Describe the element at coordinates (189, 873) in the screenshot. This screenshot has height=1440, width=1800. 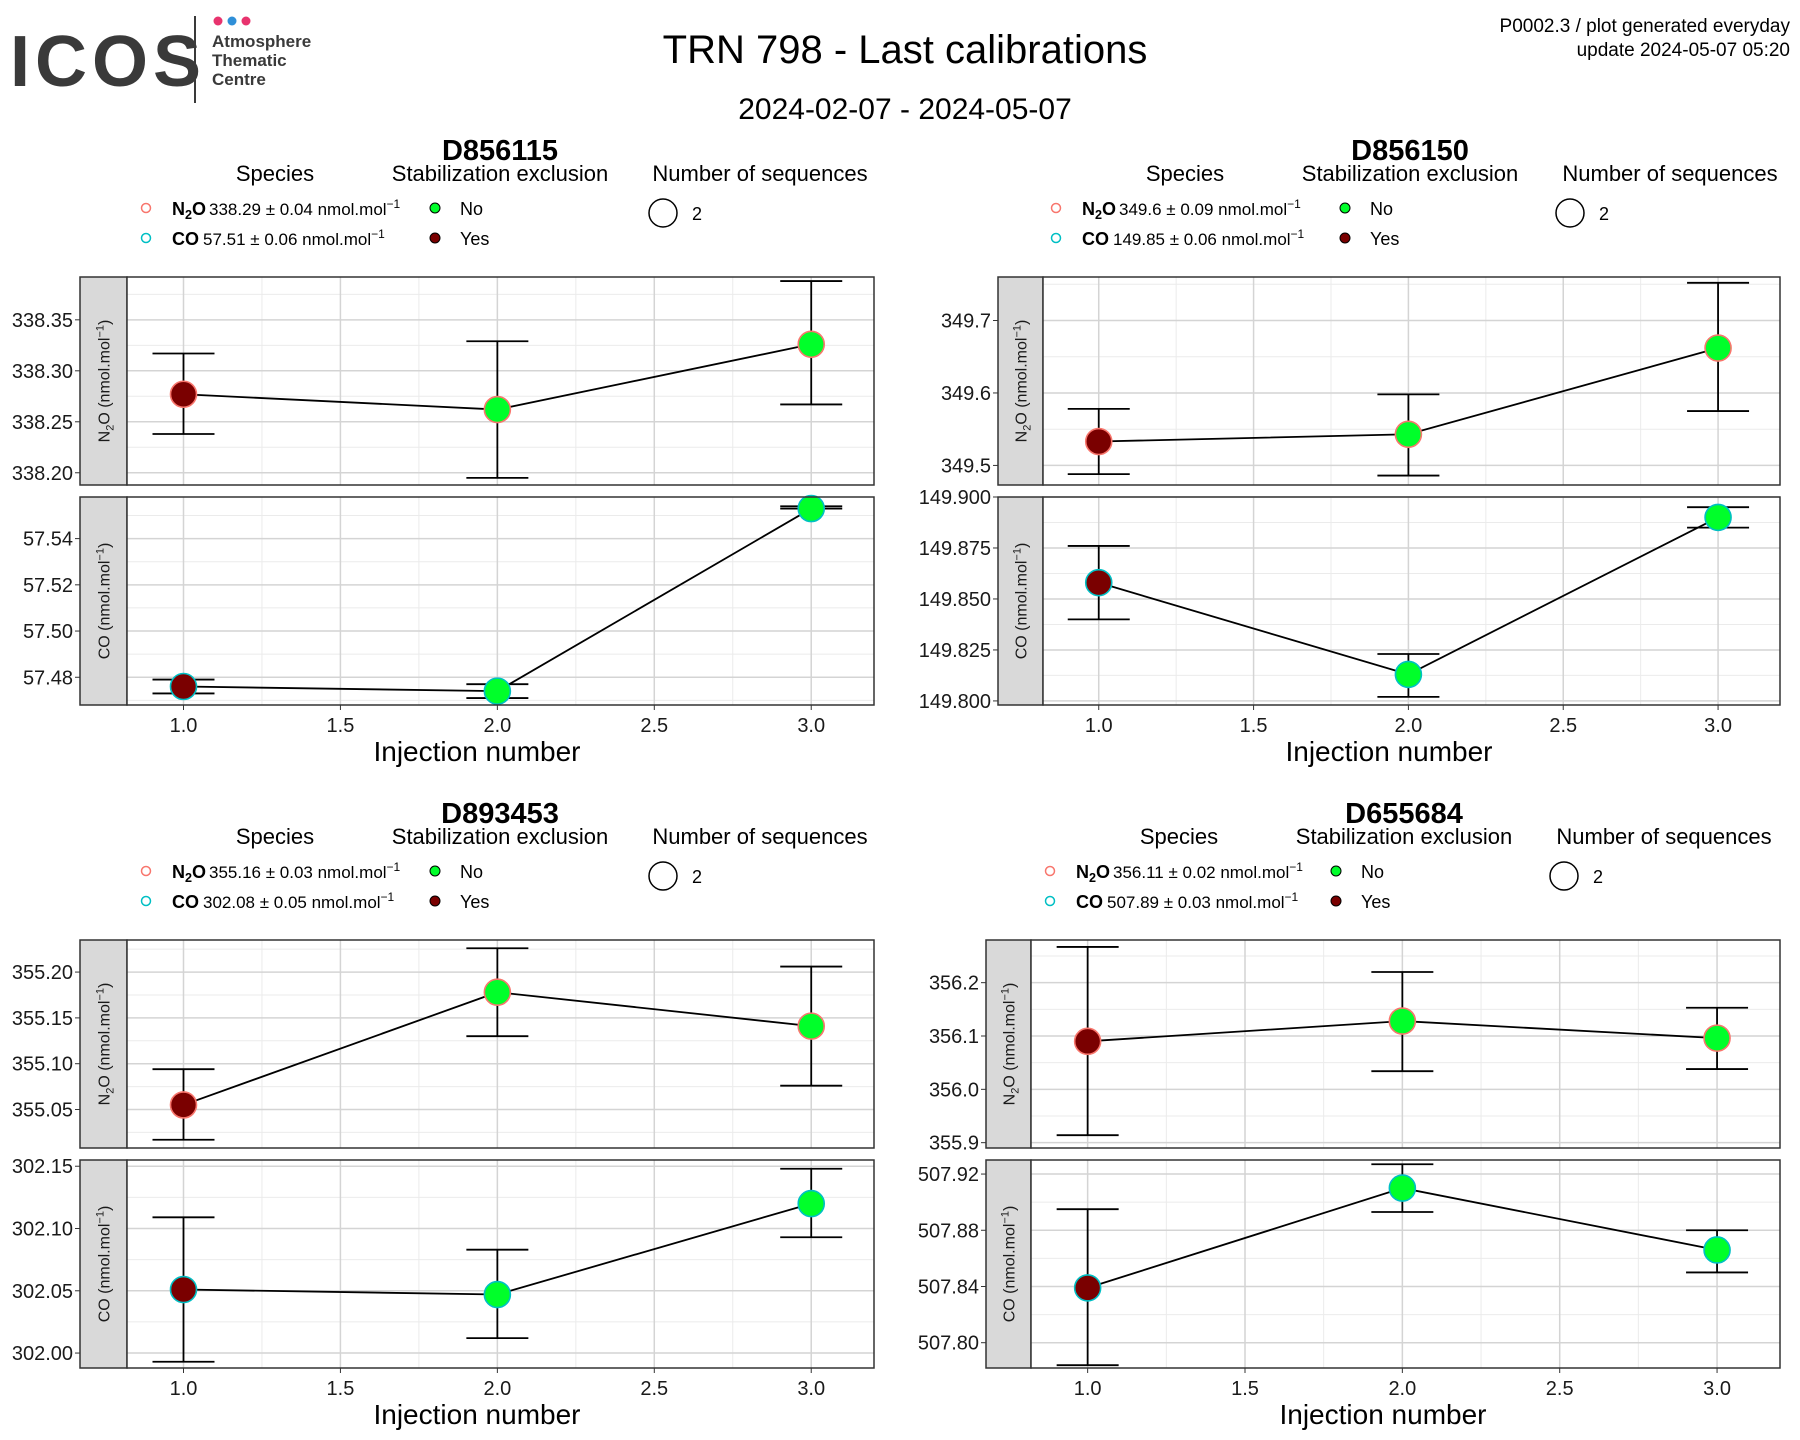
I see `species-name: N2O` at that location.